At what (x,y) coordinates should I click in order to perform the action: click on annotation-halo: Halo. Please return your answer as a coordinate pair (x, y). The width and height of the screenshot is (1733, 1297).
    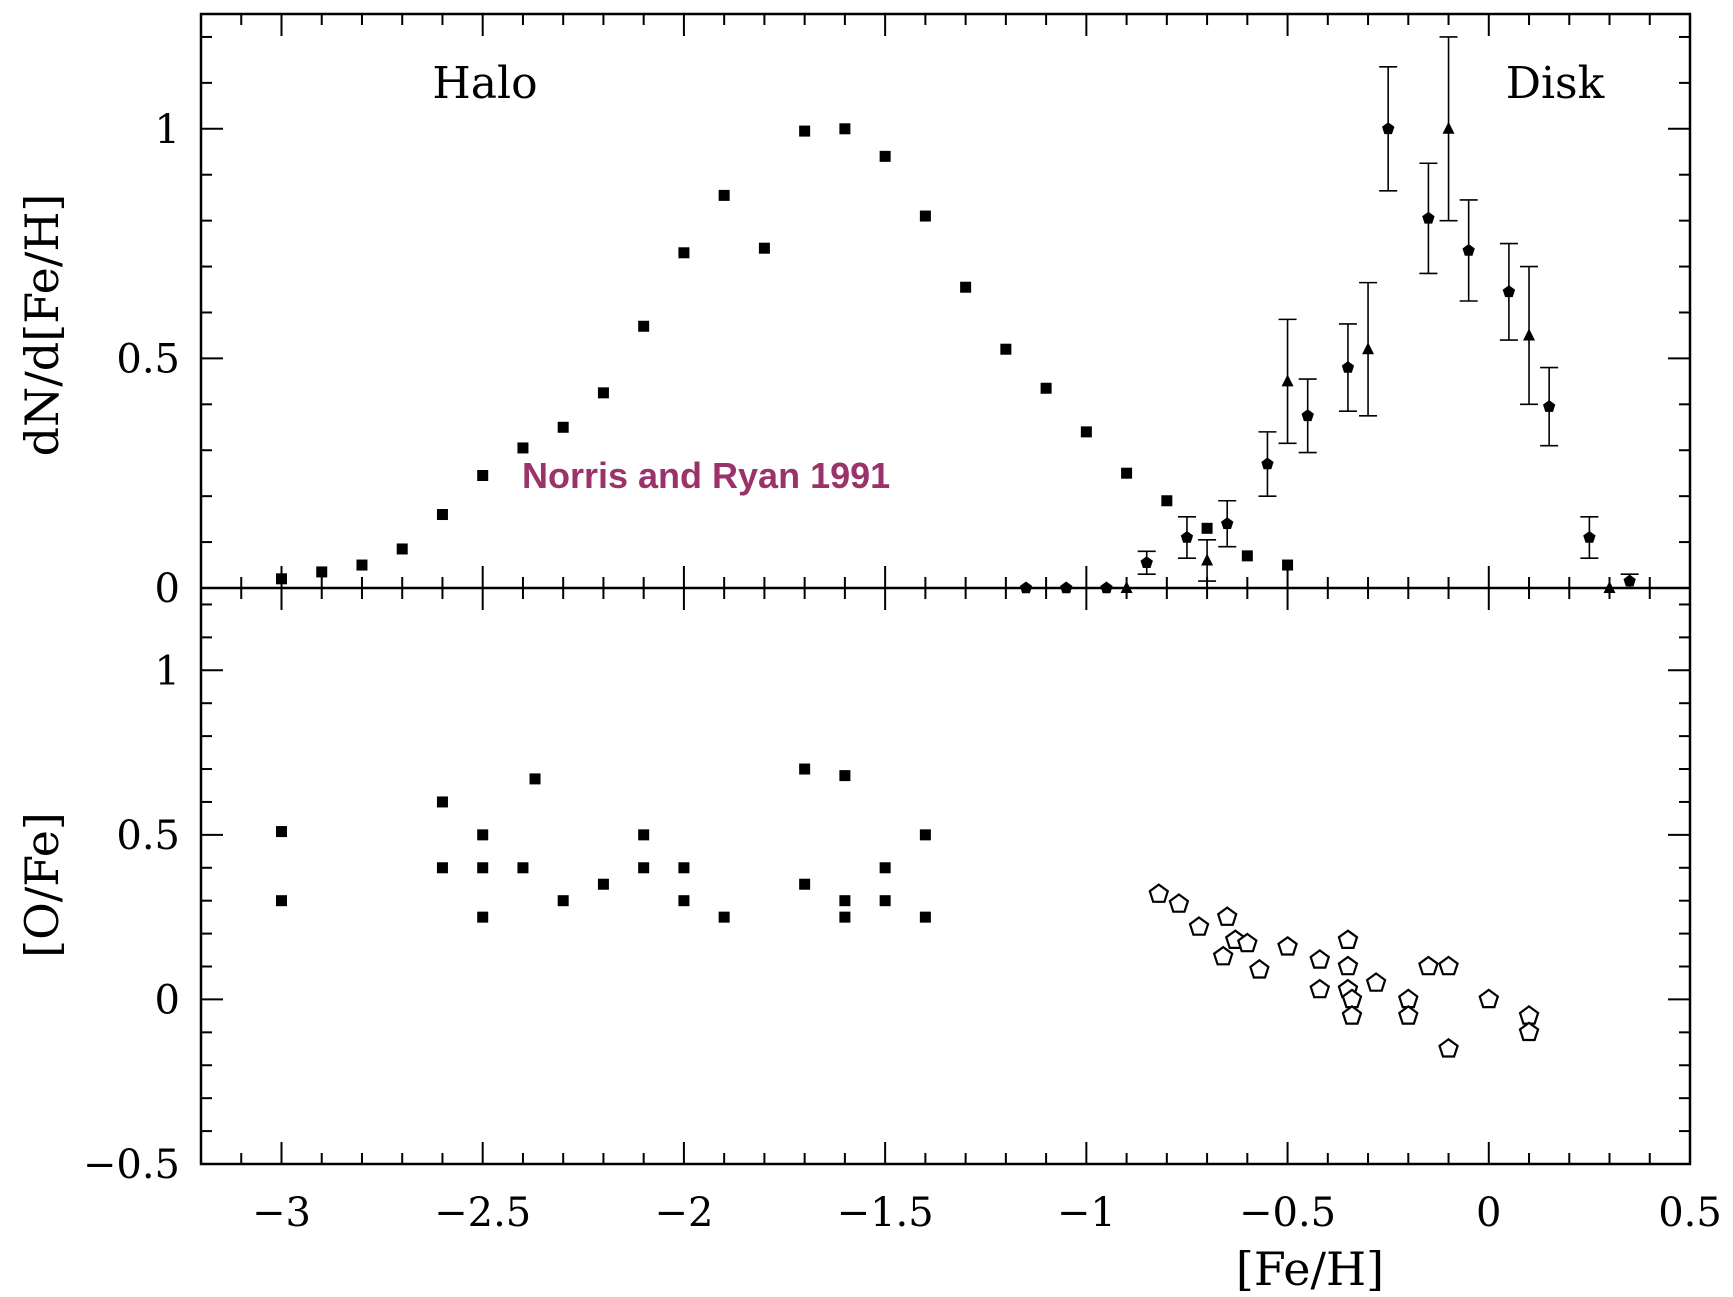
    Looking at the image, I should click on (484, 83).